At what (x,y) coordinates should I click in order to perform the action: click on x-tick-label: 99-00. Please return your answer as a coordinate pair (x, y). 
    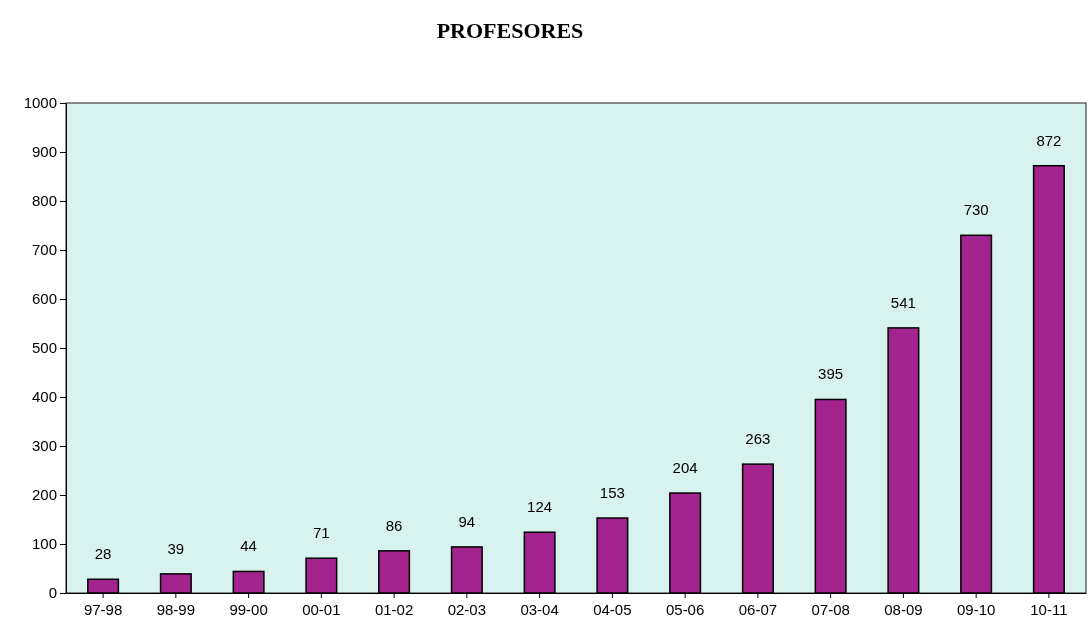
    Looking at the image, I should click on (248, 609).